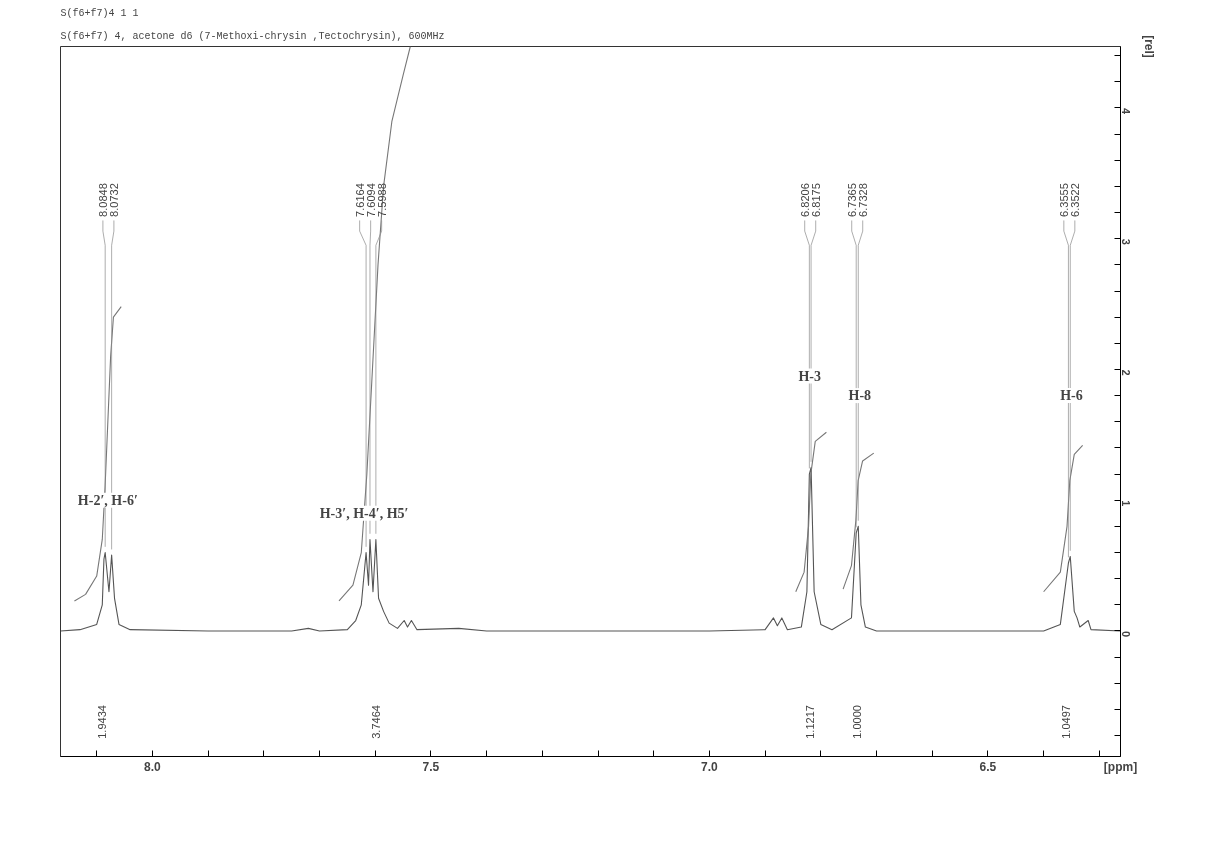  Describe the element at coordinates (1120, 766) in the screenshot. I see `x-axis-title: [ppm]` at that location.